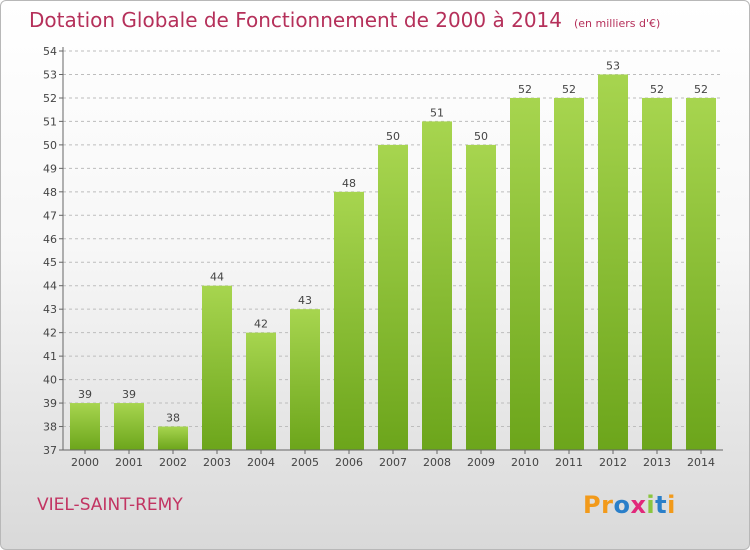 Image resolution: width=750 pixels, height=550 pixels. Describe the element at coordinates (50, 427) in the screenshot. I see `y-tick-label: 38` at that location.